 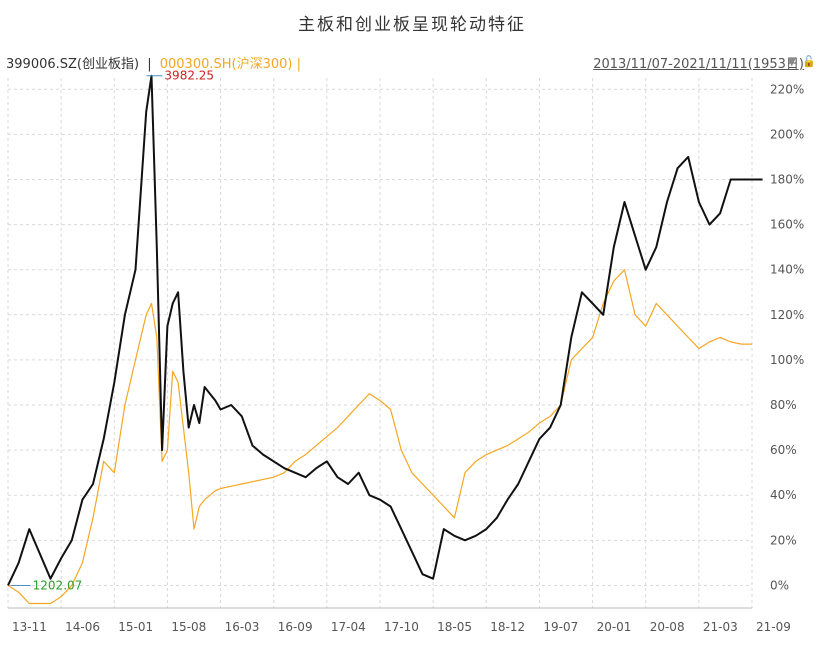 I want to click on x-tick-label: 14-06, so click(x=82, y=627).